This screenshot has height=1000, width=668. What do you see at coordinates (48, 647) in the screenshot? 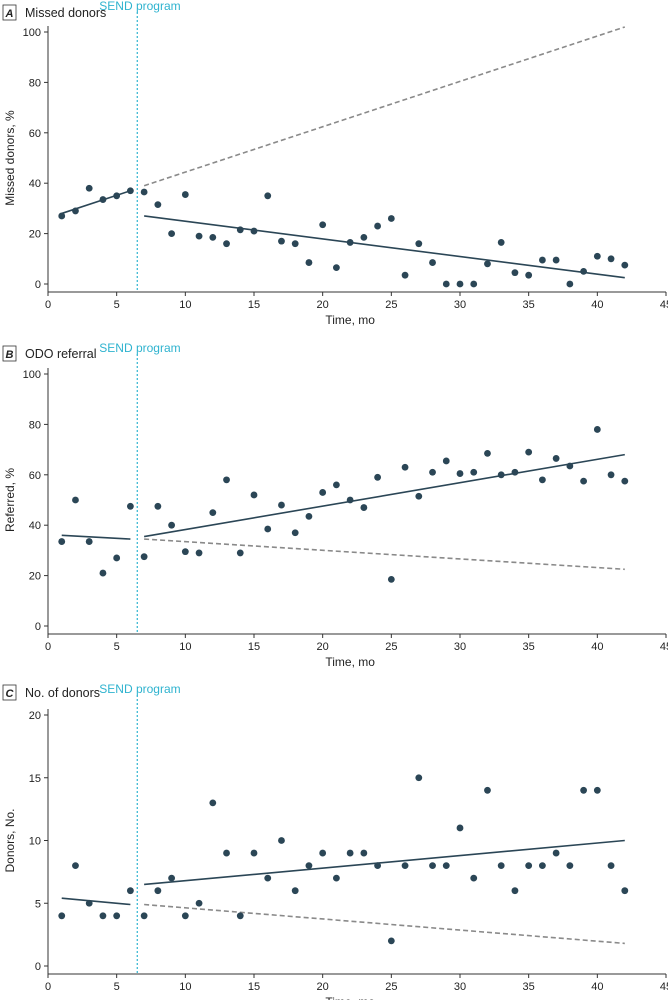
I see `x-tick-label: 0` at bounding box center [48, 647].